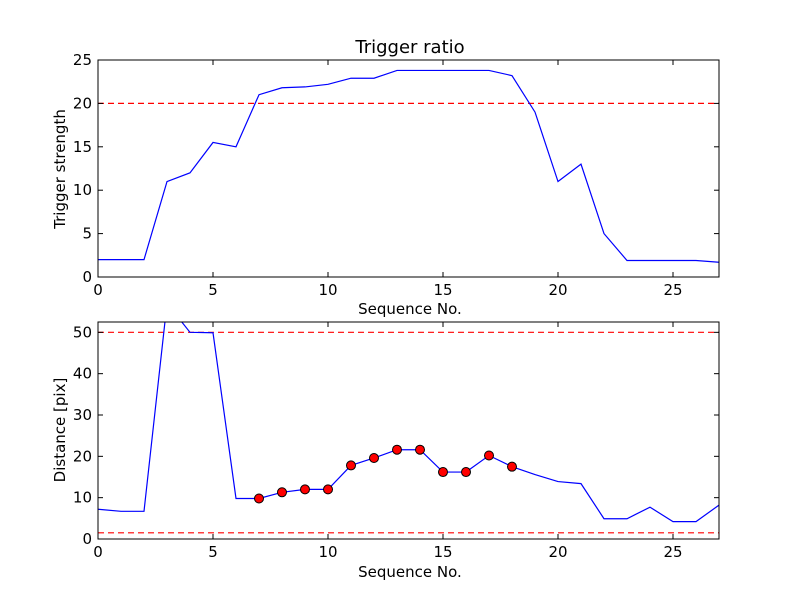  What do you see at coordinates (327, 552) in the screenshot?
I see `bottom-chart-x-tick-label: 10` at bounding box center [327, 552].